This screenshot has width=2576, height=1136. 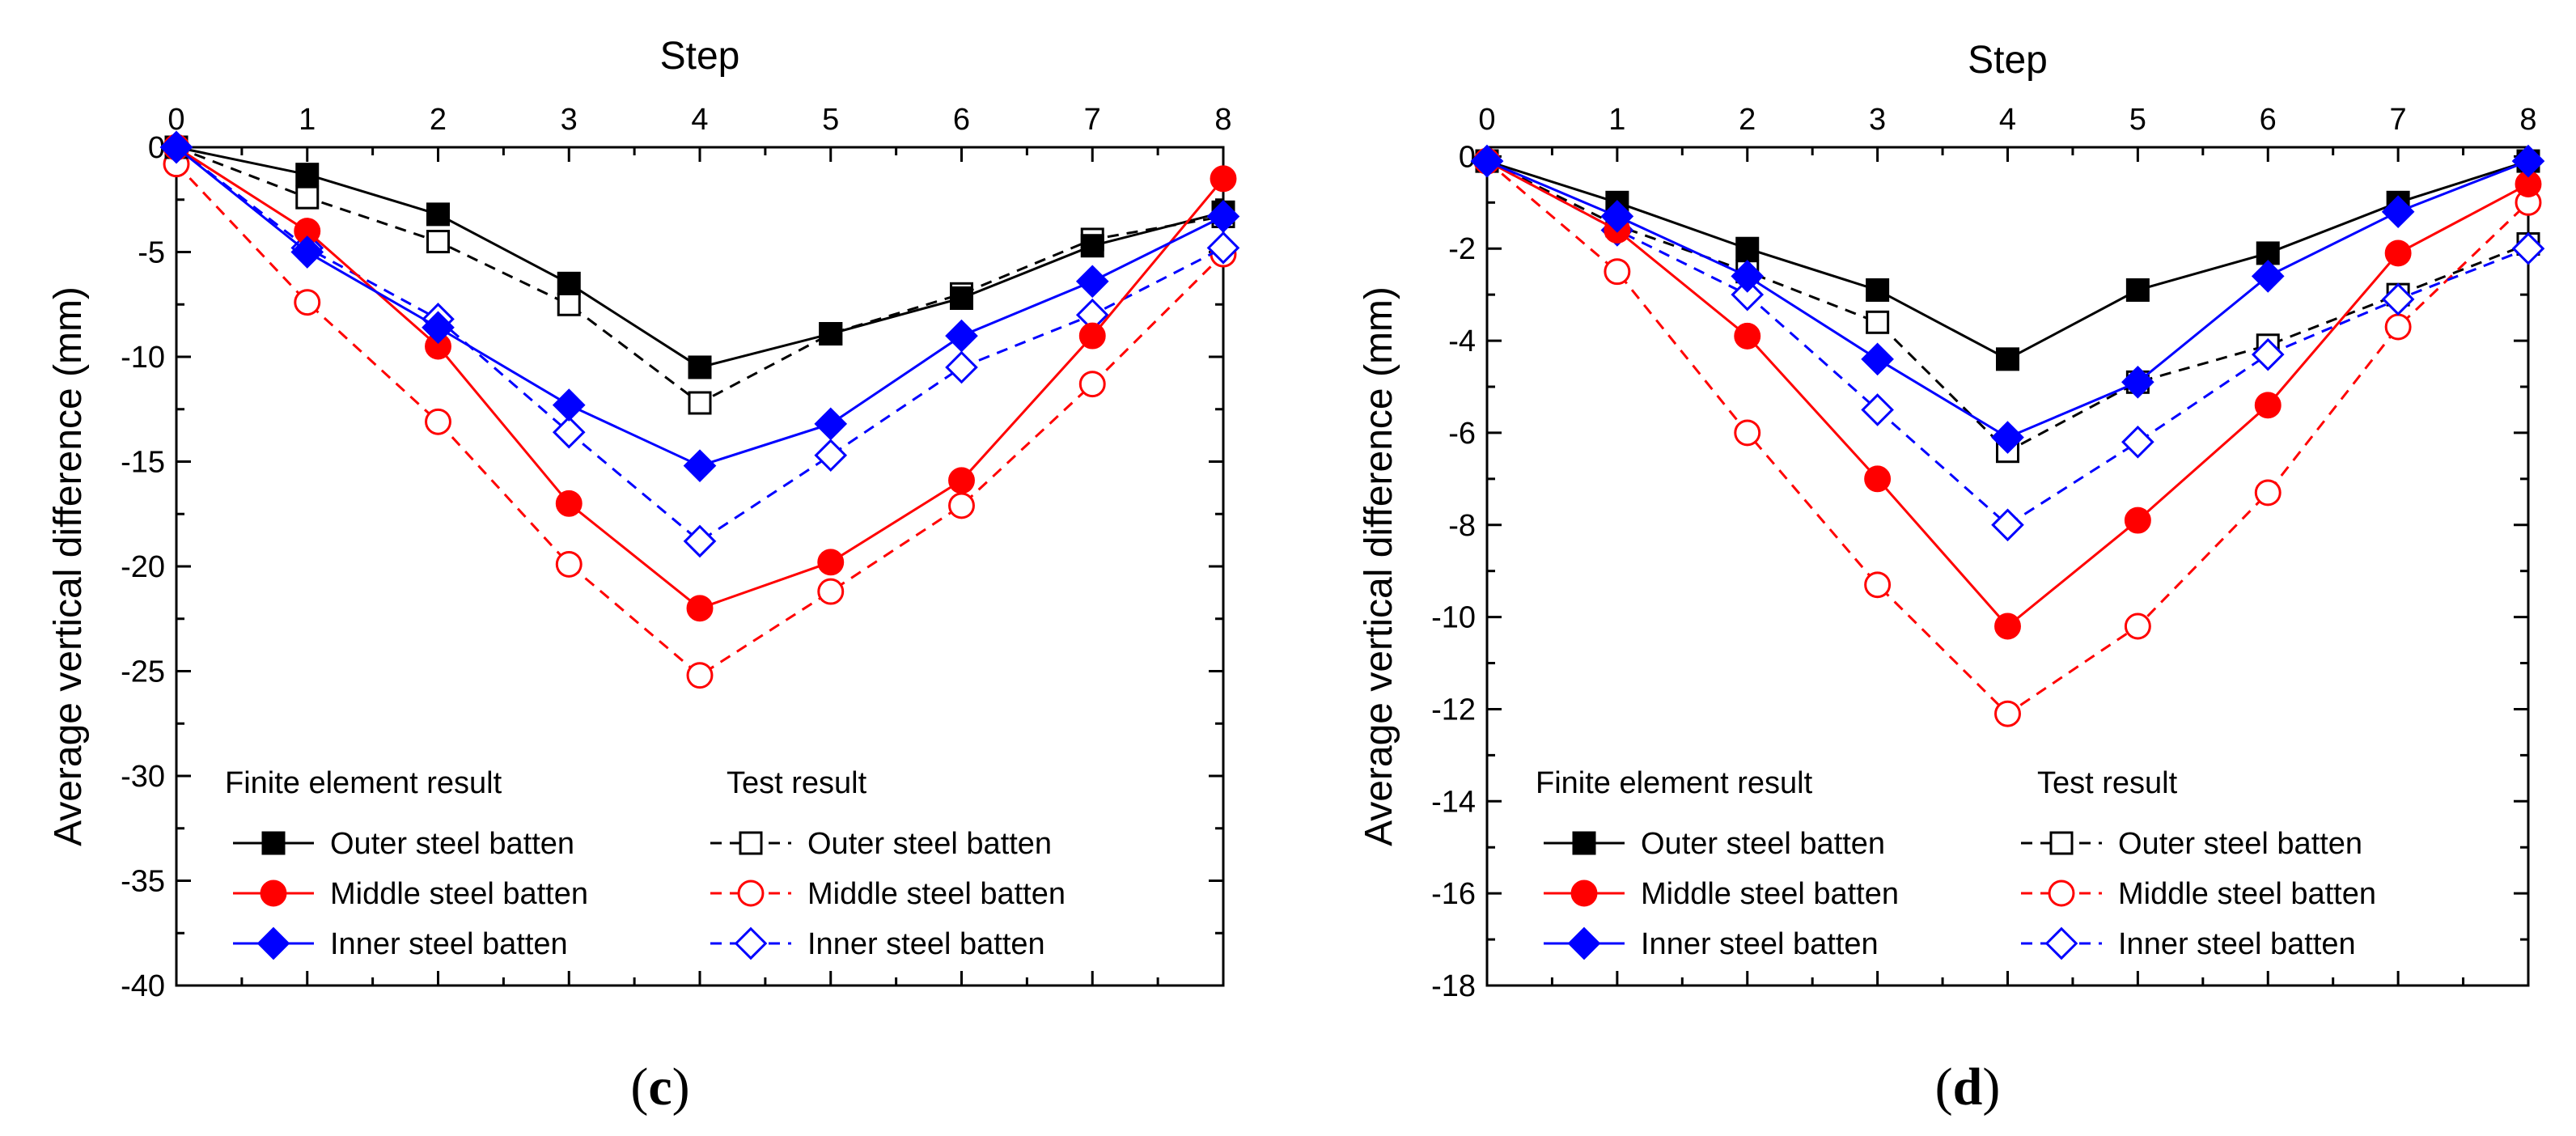 I want to click on panel-label-close: ), so click(x=681, y=1088).